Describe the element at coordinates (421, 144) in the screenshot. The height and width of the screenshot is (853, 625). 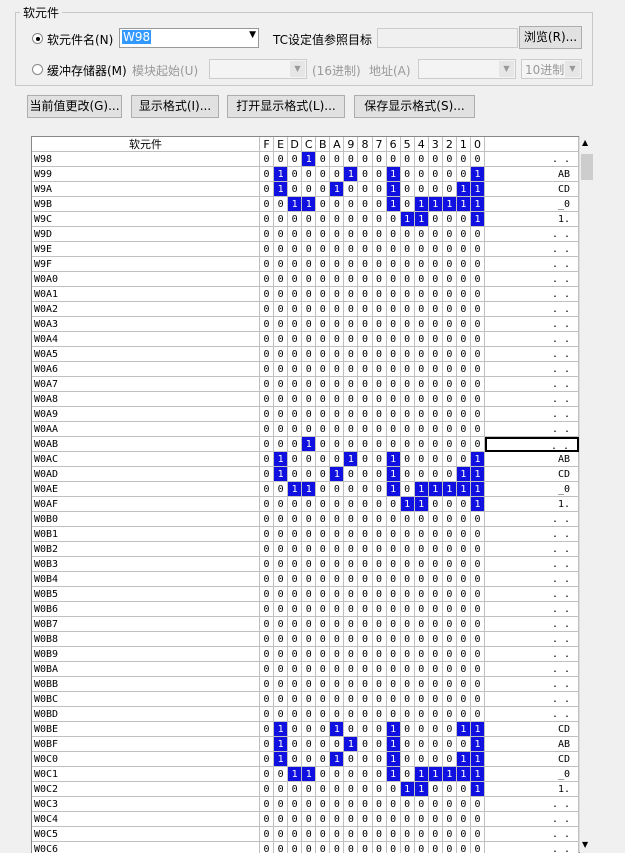
I see `bit-header: 4` at that location.